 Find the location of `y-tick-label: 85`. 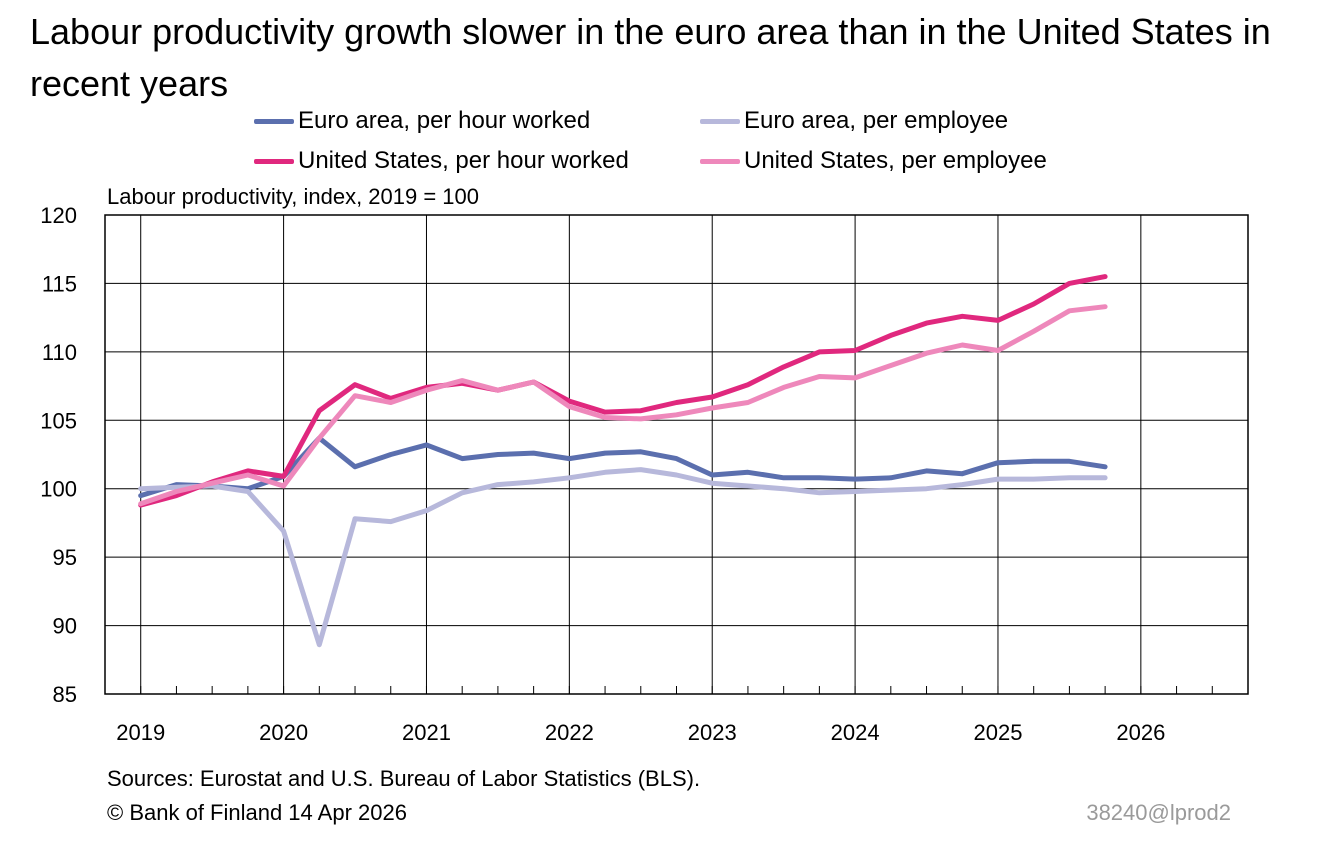

y-tick-label: 85 is located at coordinates (65, 694).